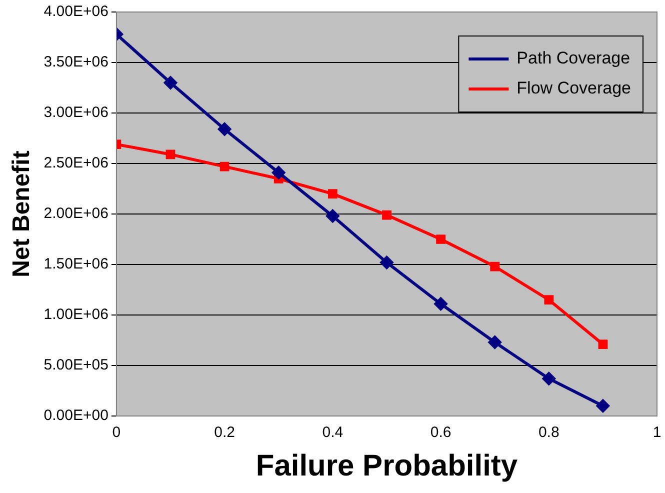  I want to click on y-tick-label: 5.00E+05, so click(76, 365).